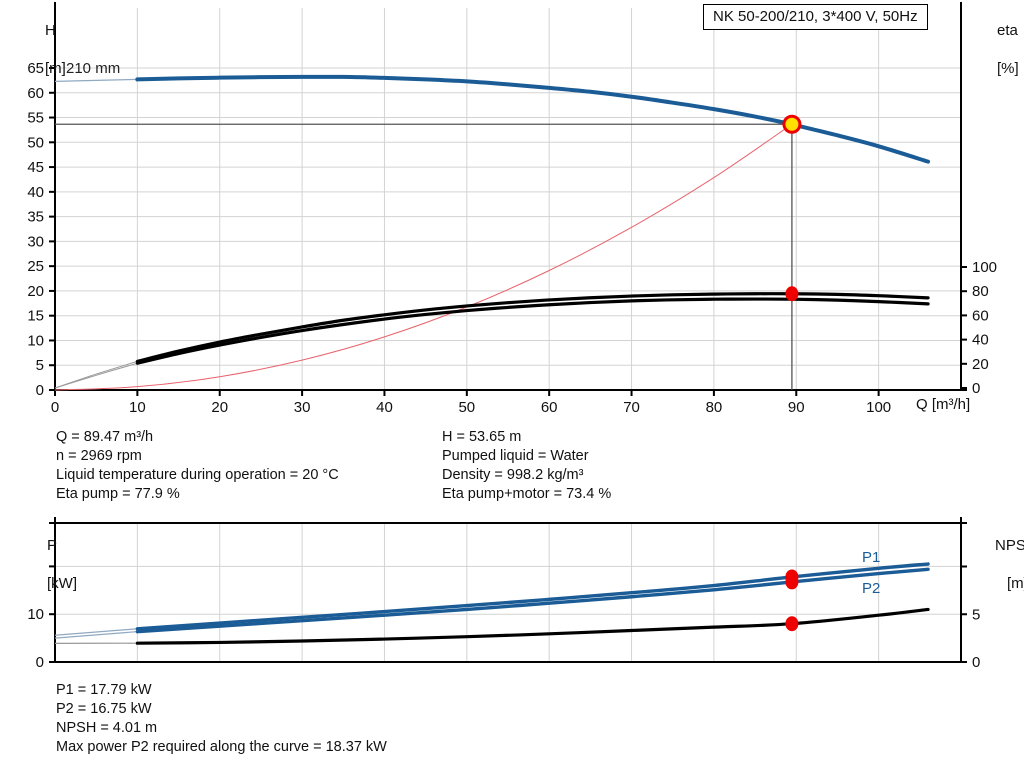  Describe the element at coordinates (107, 728) in the screenshot. I see `power-data-2: NPSH = 4.01 m` at that location.